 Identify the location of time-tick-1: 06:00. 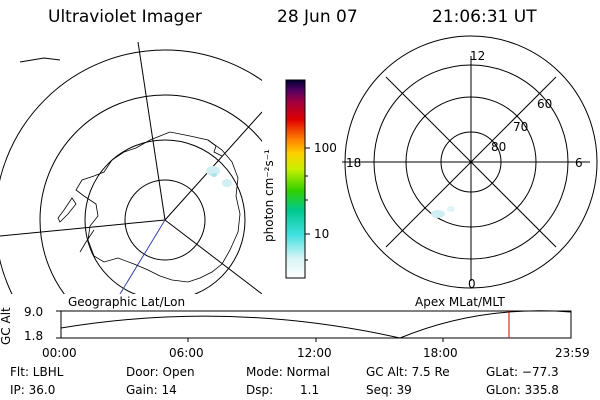
(186, 353).